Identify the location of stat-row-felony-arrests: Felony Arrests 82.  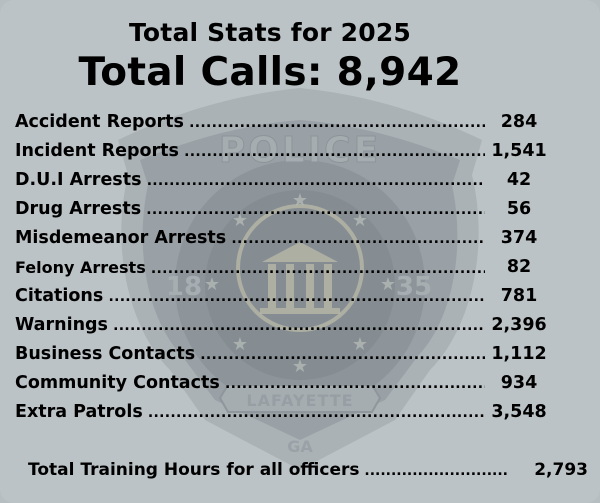
(300, 267).